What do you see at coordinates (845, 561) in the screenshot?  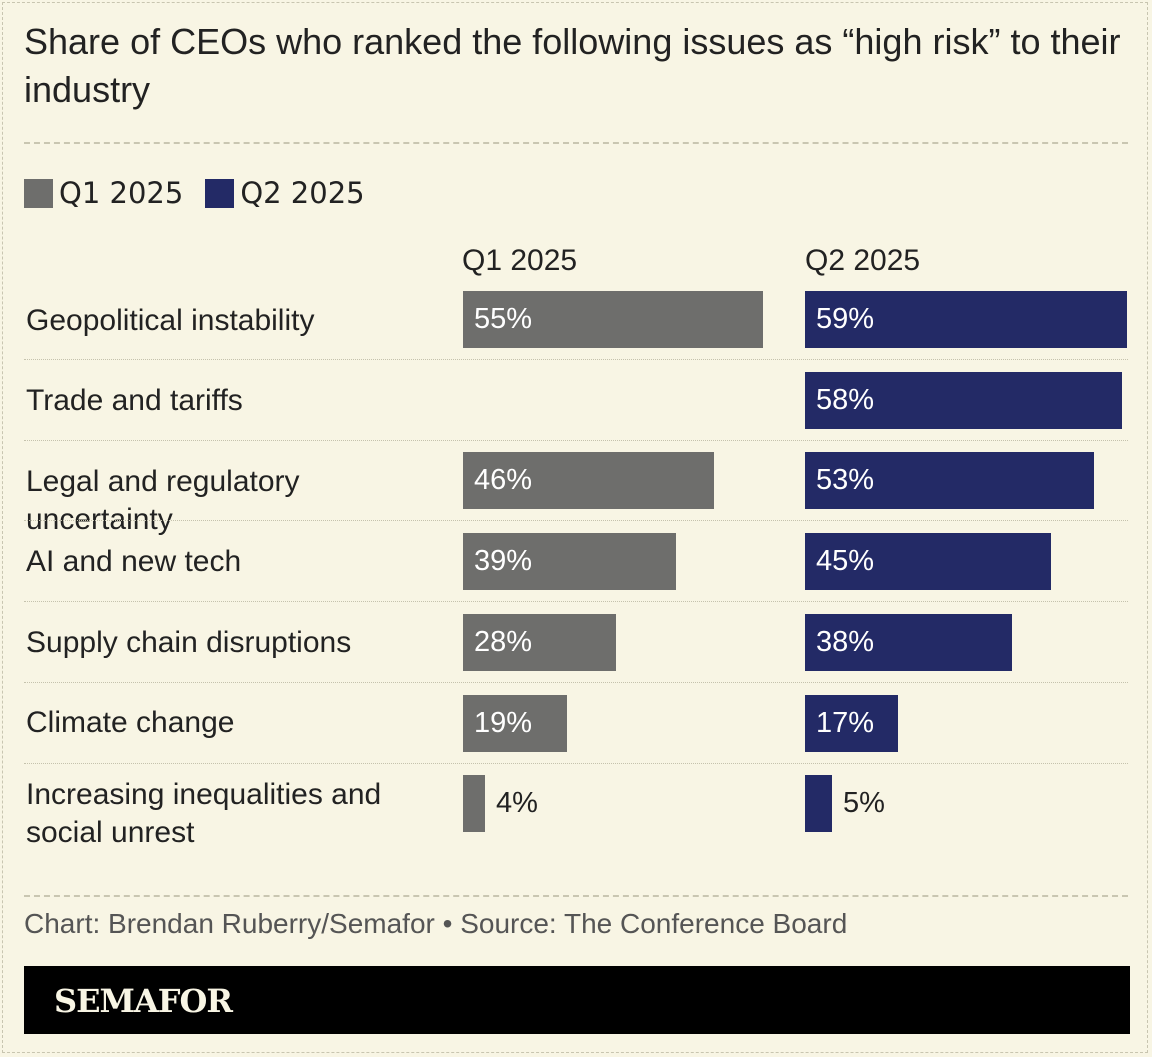 I see `bar-value-label: 45%` at bounding box center [845, 561].